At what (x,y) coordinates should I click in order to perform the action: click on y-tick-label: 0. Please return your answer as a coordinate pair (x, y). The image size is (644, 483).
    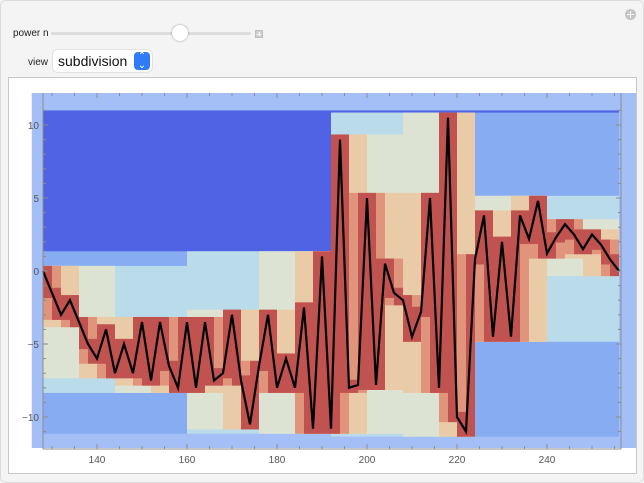
    Looking at the image, I should click on (36, 272).